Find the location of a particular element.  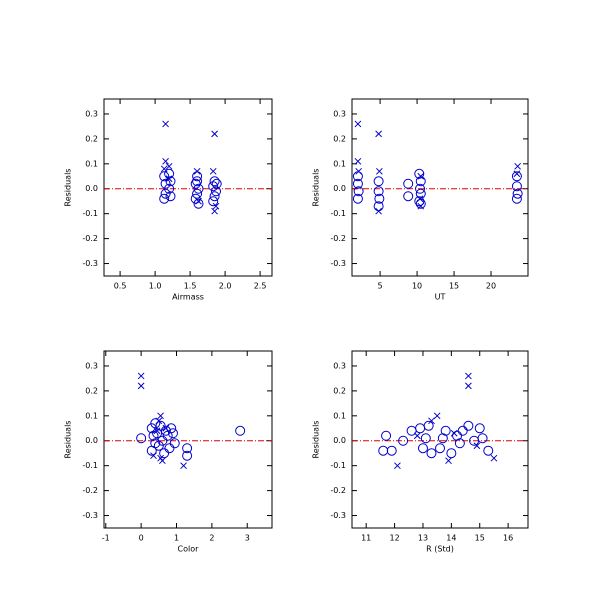

x-axis-label: Color is located at coordinates (189, 549).